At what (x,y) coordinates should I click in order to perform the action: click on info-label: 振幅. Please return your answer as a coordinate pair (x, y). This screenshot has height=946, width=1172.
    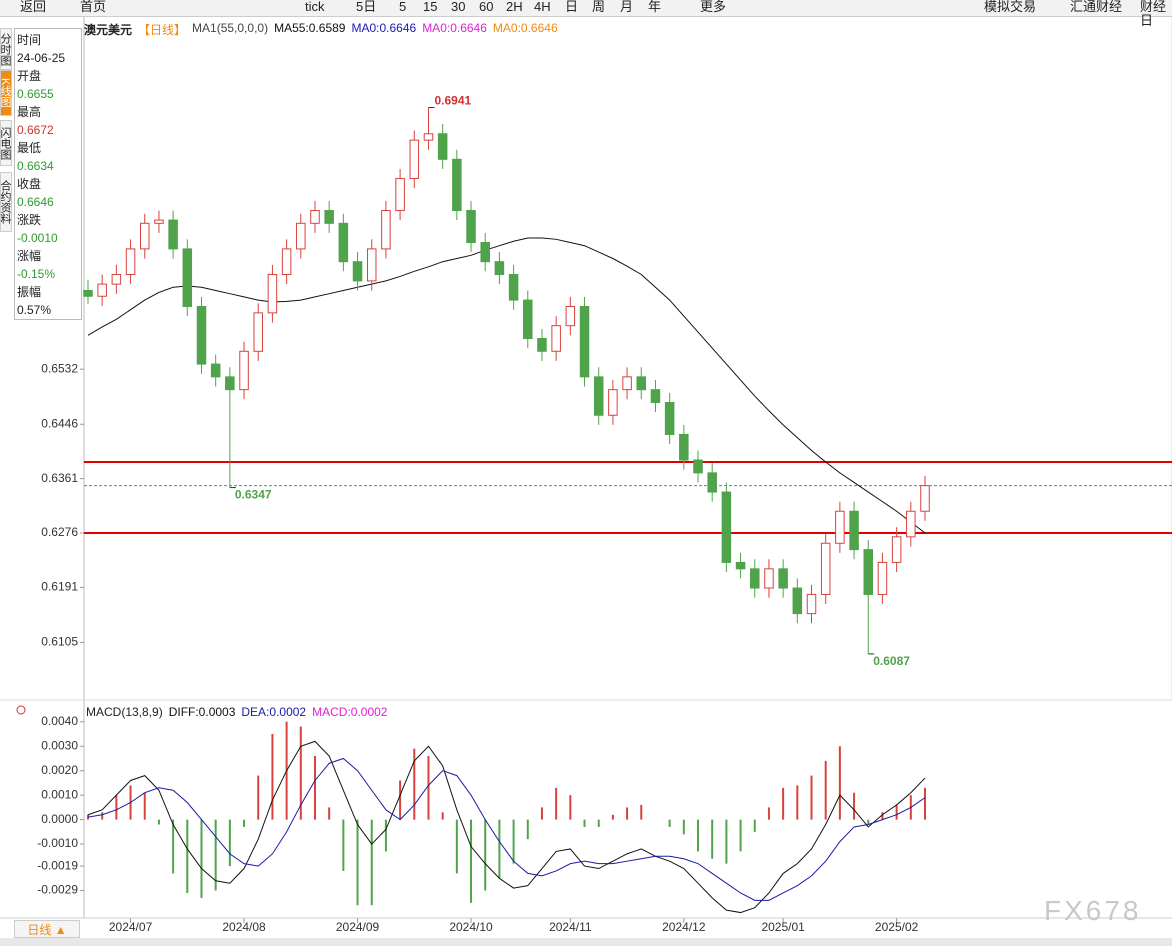
    Looking at the image, I should click on (29, 292).